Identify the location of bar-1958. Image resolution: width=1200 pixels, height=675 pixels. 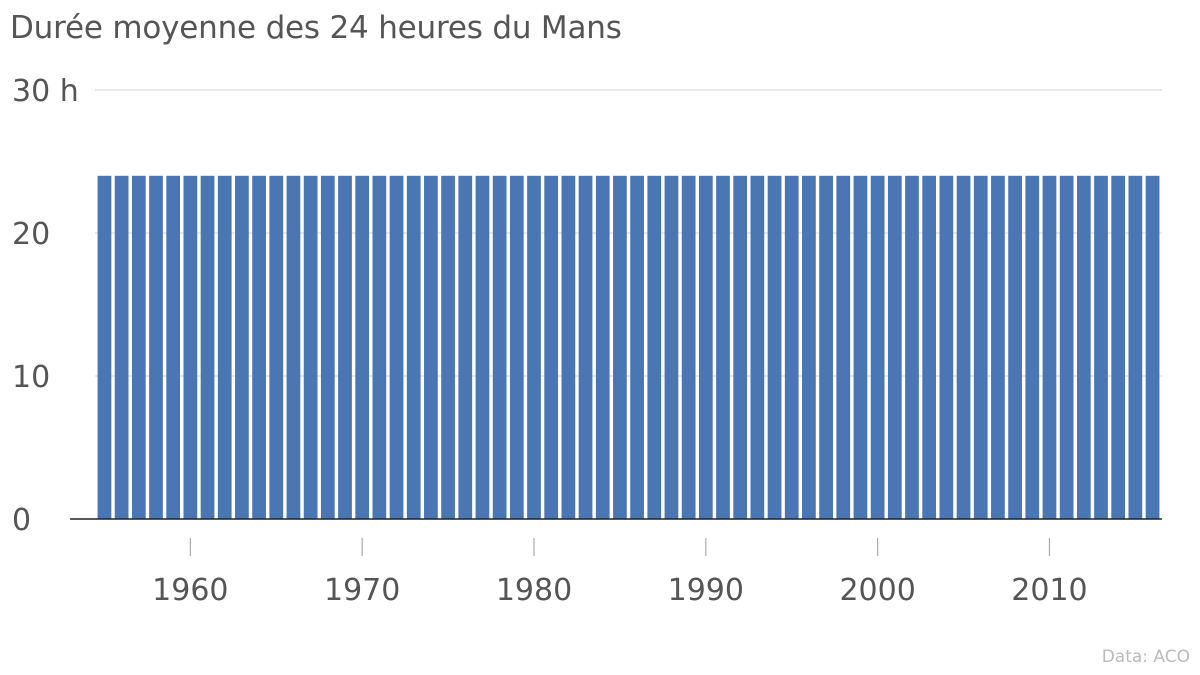
(156, 347).